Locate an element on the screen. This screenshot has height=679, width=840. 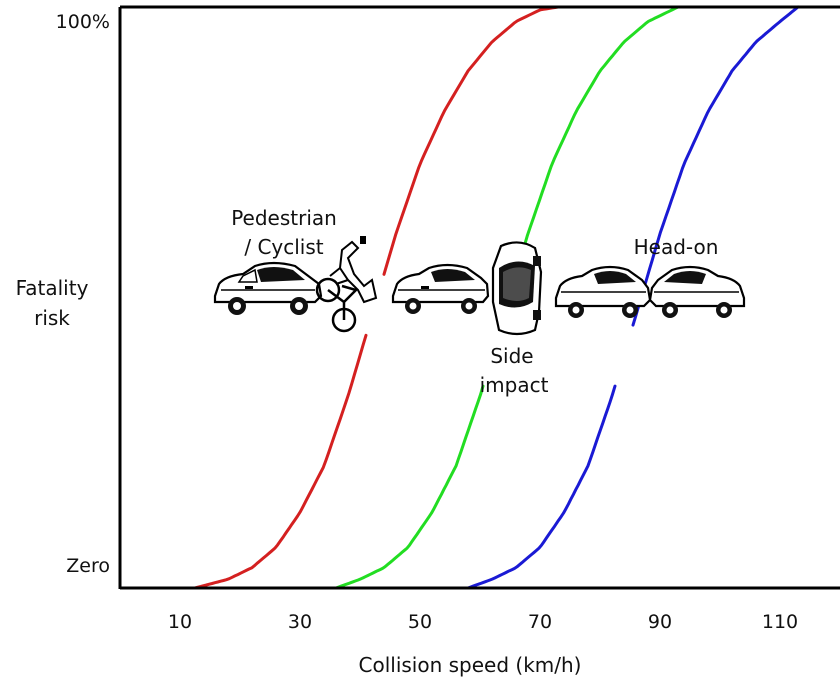
annotation-side-impact-line2: impact is located at coordinates (514, 385).